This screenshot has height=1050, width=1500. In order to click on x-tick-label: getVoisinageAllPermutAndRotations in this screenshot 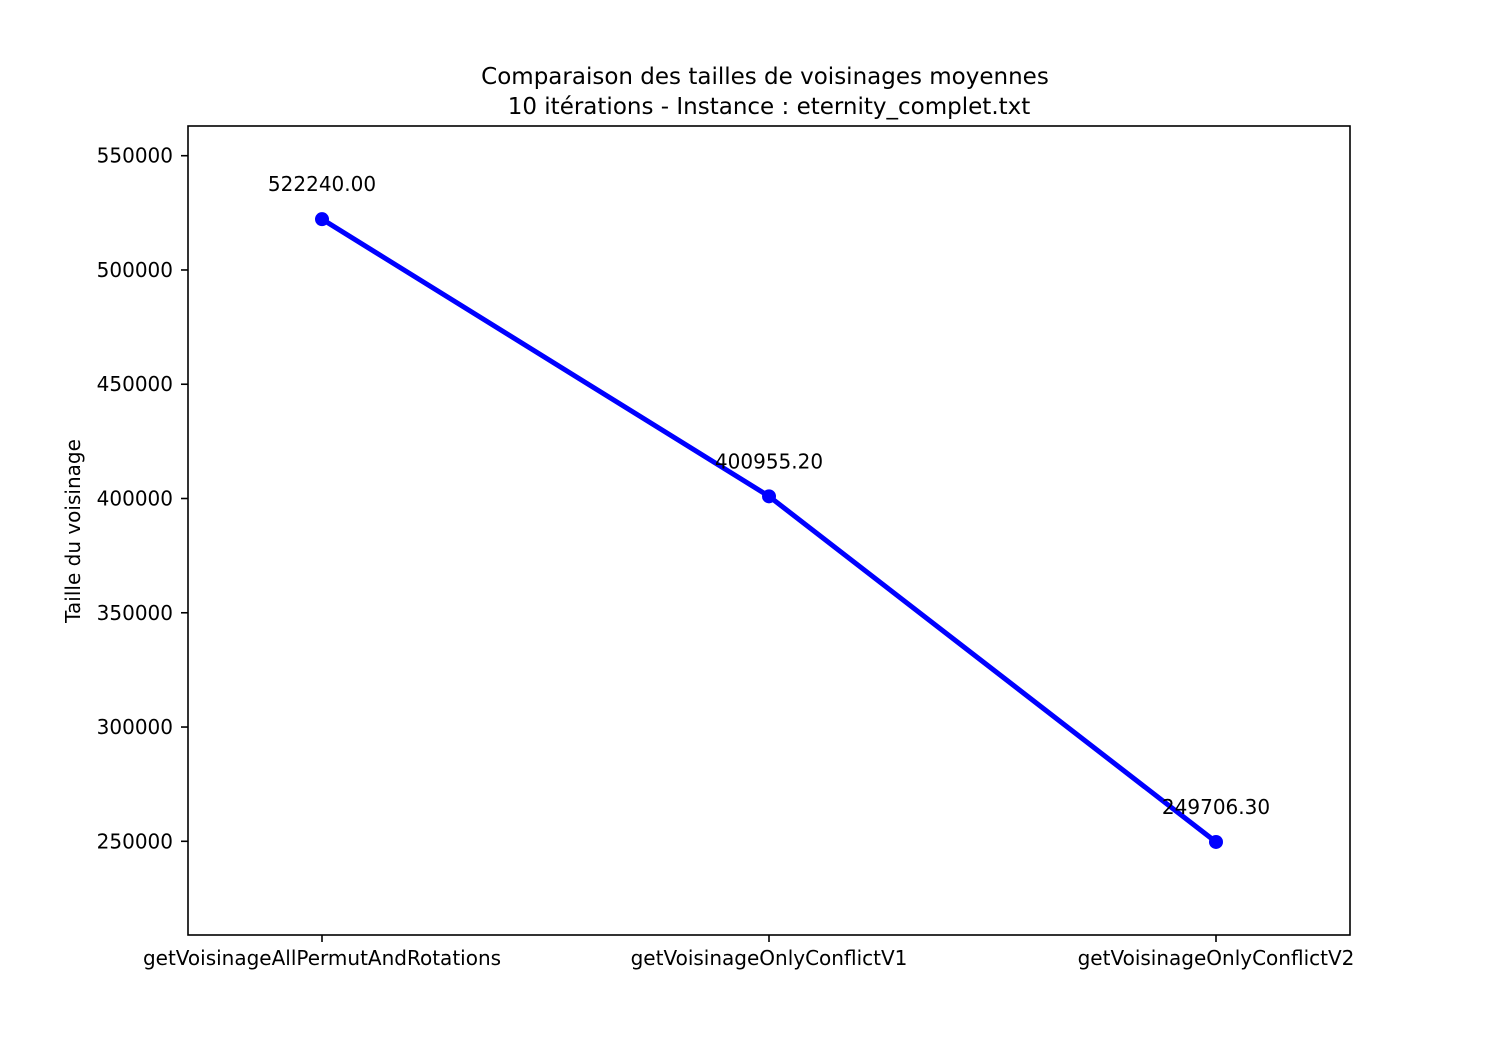, I will do `click(322, 958)`.